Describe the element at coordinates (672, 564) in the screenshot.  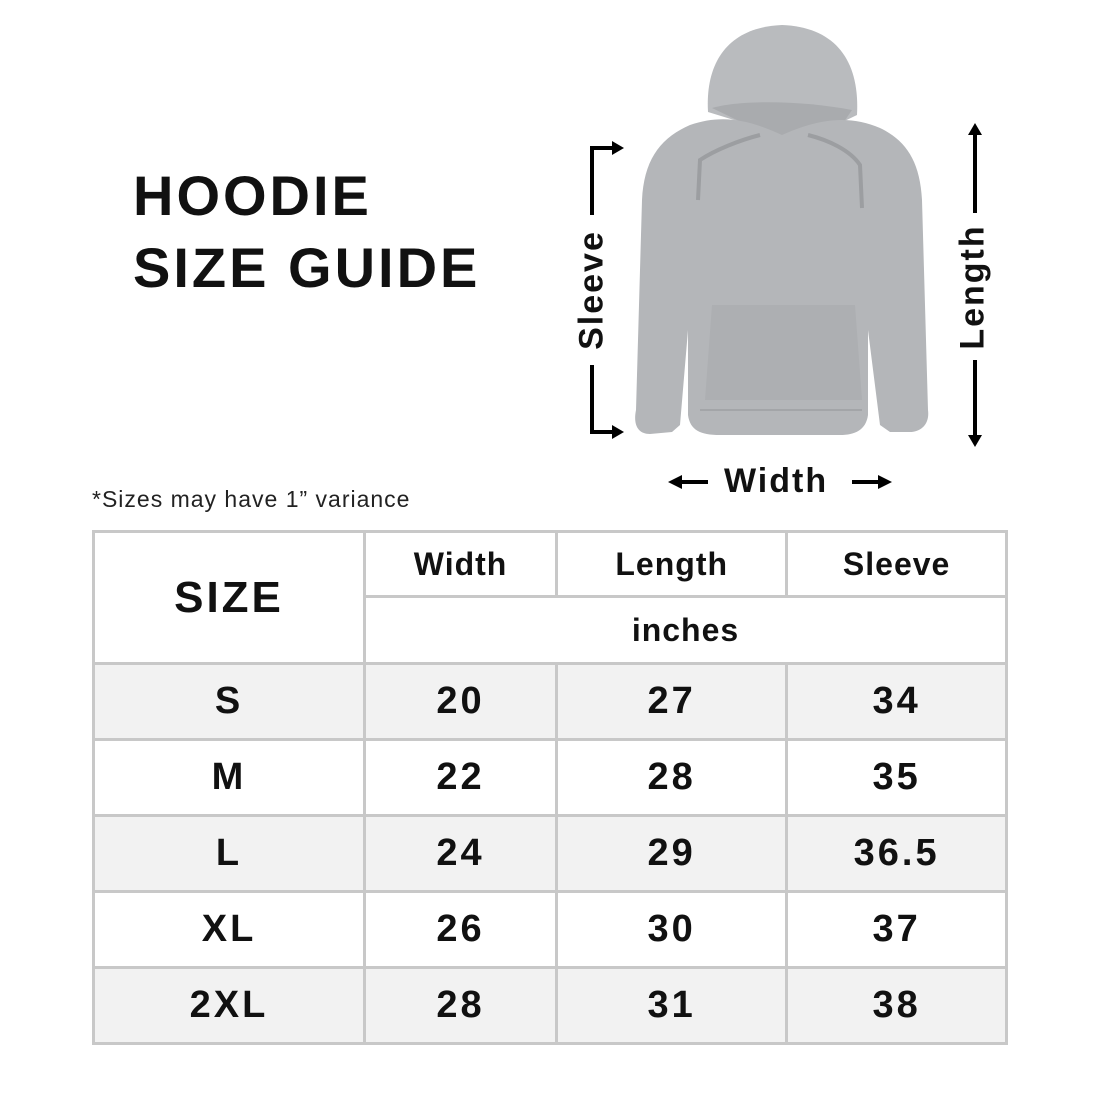
I see `length-header: Length` at that location.